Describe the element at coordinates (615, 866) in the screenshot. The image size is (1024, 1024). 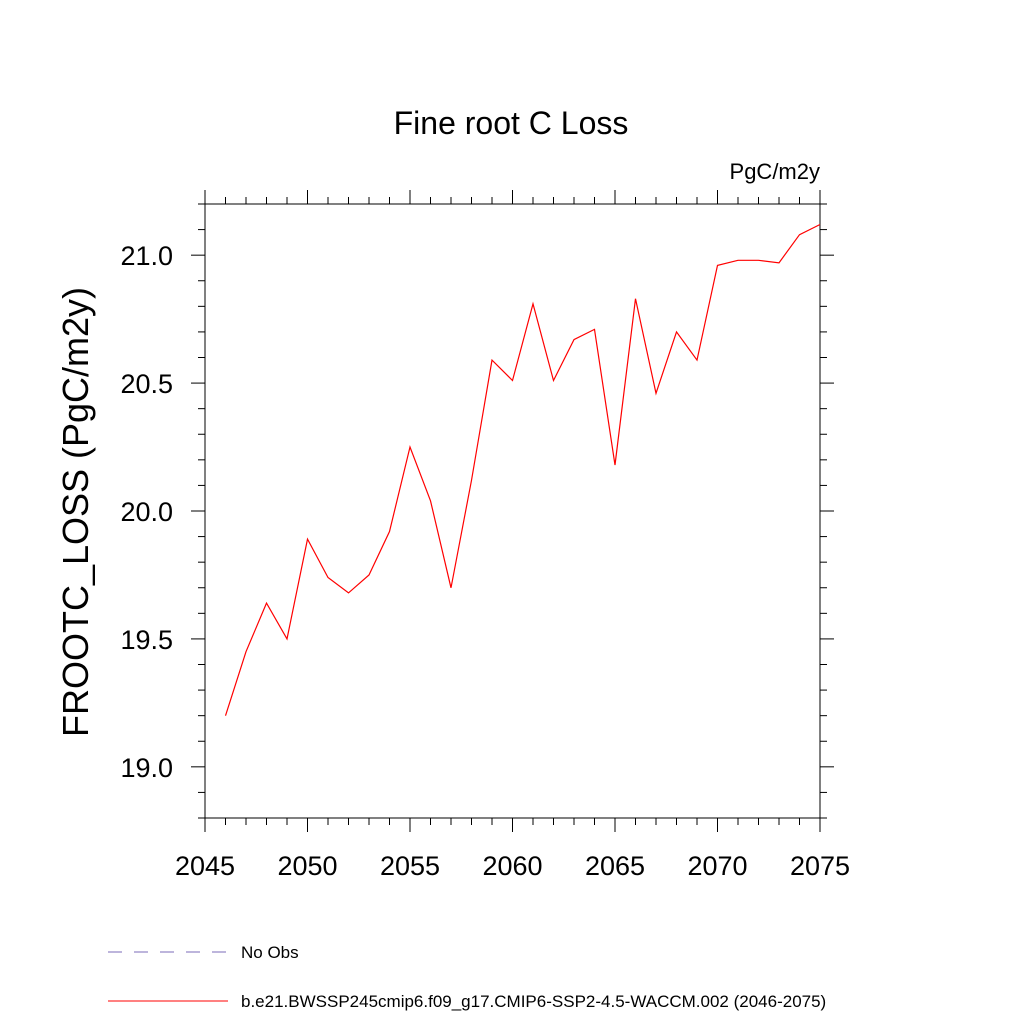
I see `x-tick-label: 2065` at that location.